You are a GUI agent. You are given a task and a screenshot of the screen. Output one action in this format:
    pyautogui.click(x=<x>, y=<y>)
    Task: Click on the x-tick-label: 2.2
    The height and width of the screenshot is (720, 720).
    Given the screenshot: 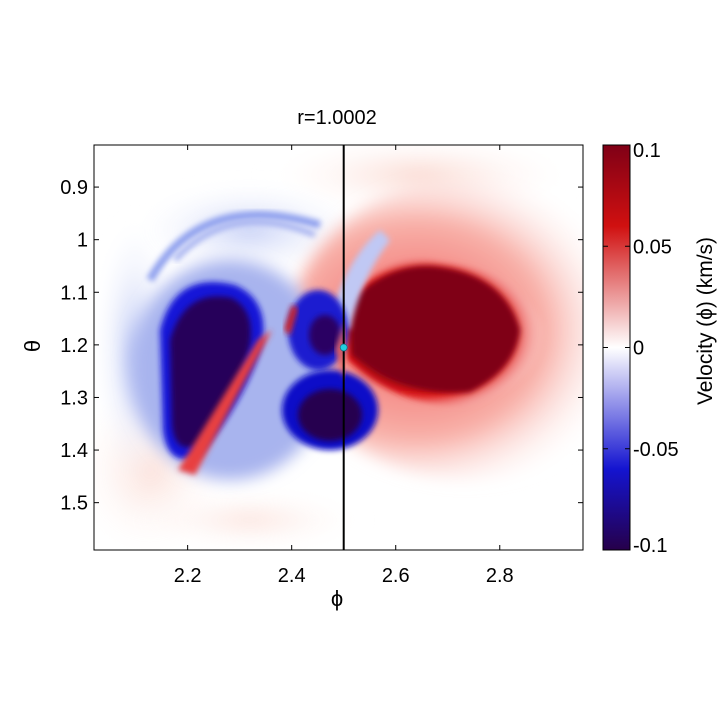 What is the action you would take?
    pyautogui.click(x=188, y=576)
    